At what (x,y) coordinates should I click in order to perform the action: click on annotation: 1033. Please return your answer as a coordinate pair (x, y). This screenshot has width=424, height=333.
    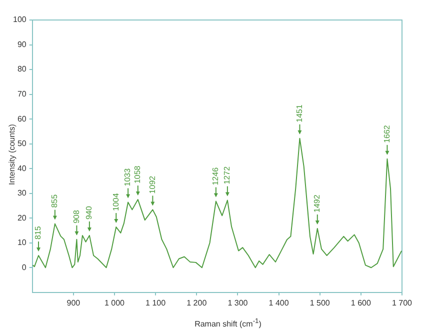
    Looking at the image, I should click on (127, 177).